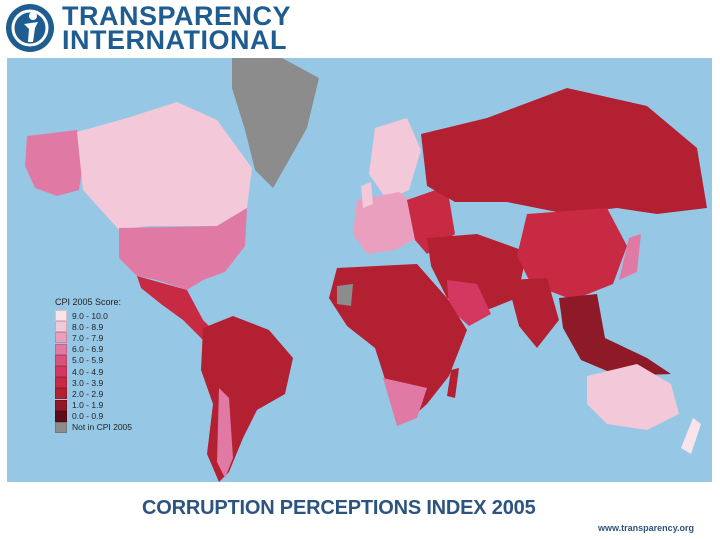  What do you see at coordinates (453, 383) in the screenshot?
I see `region-madagascar` at bounding box center [453, 383].